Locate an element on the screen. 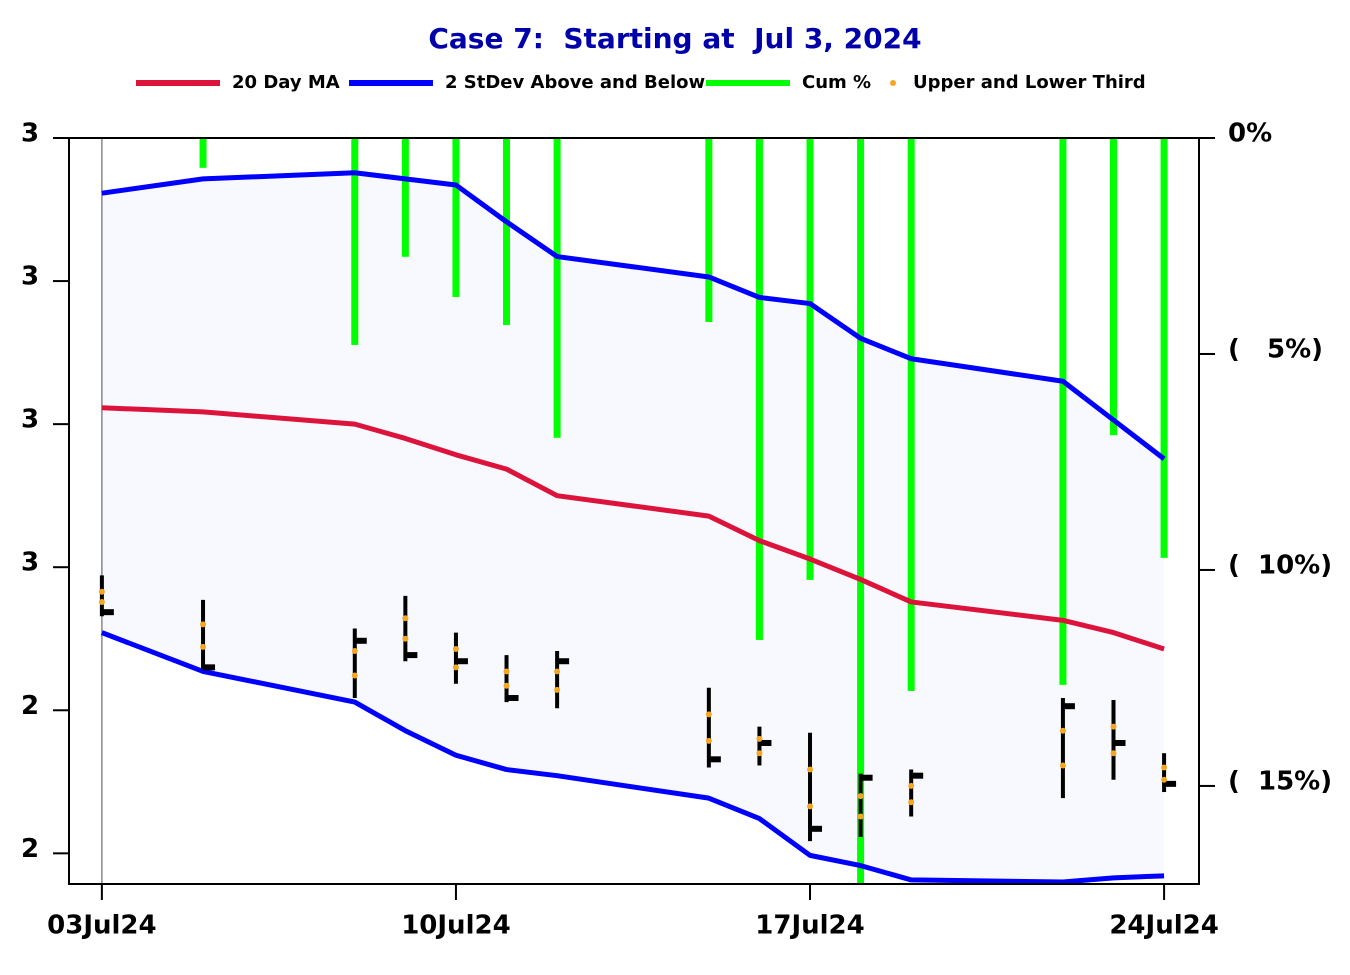 This screenshot has width=1350, height=975. legend-label: 20 Day MA is located at coordinates (286, 82).